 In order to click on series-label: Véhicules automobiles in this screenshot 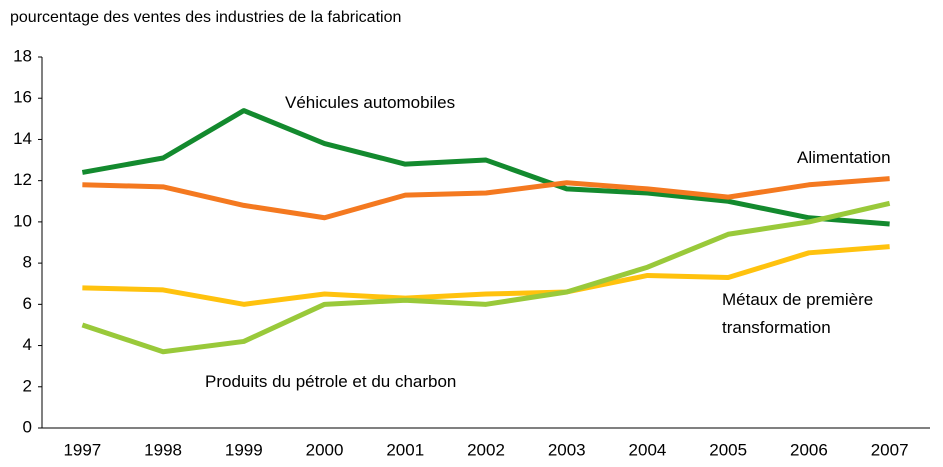, I will do `click(370, 102)`.